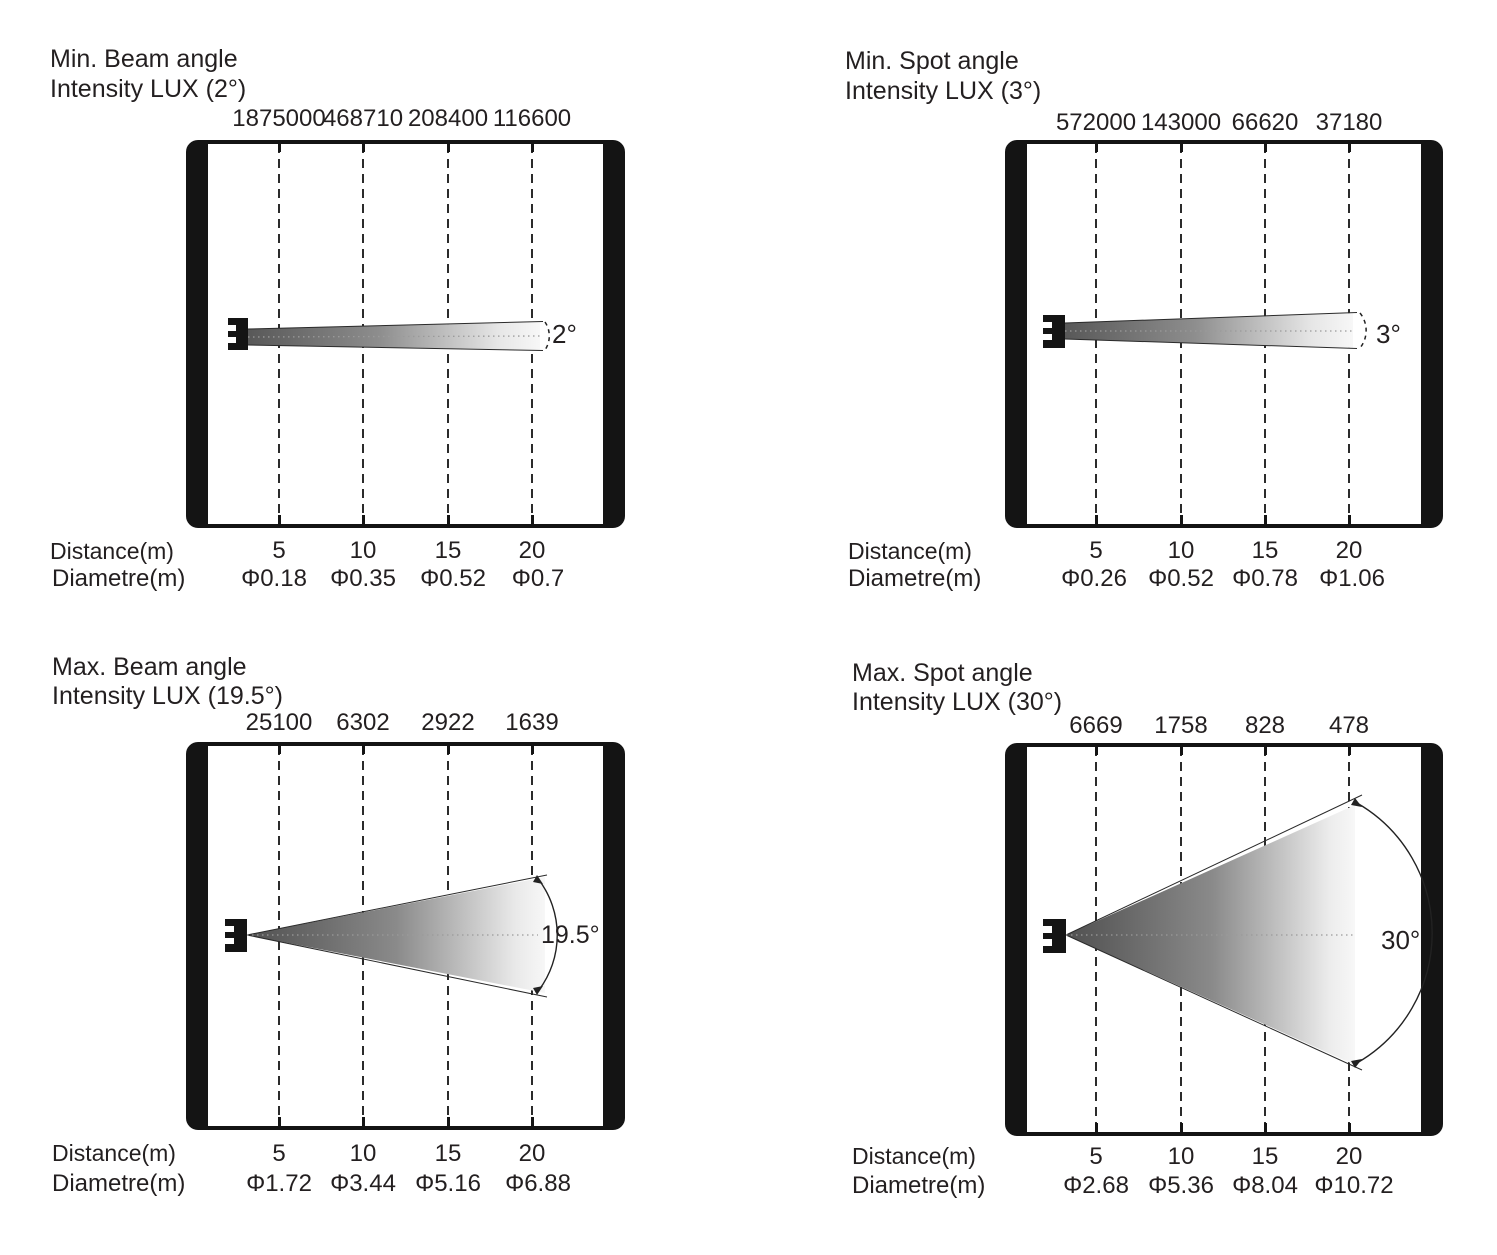 The image size is (1497, 1255). What do you see at coordinates (570, 935) in the screenshot?
I see `beam-angle-label: 19.5°` at bounding box center [570, 935].